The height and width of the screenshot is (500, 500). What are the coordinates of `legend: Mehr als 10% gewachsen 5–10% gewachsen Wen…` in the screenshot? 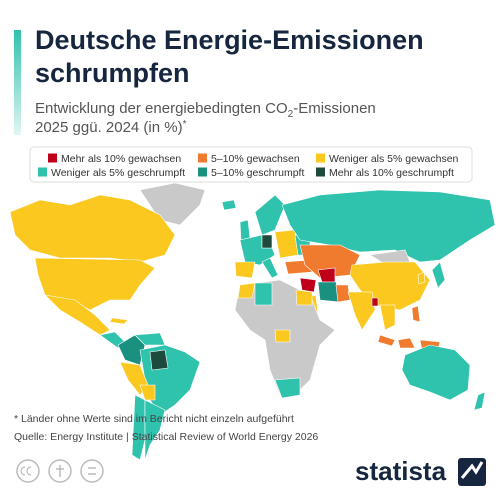 It's located at (248, 166).